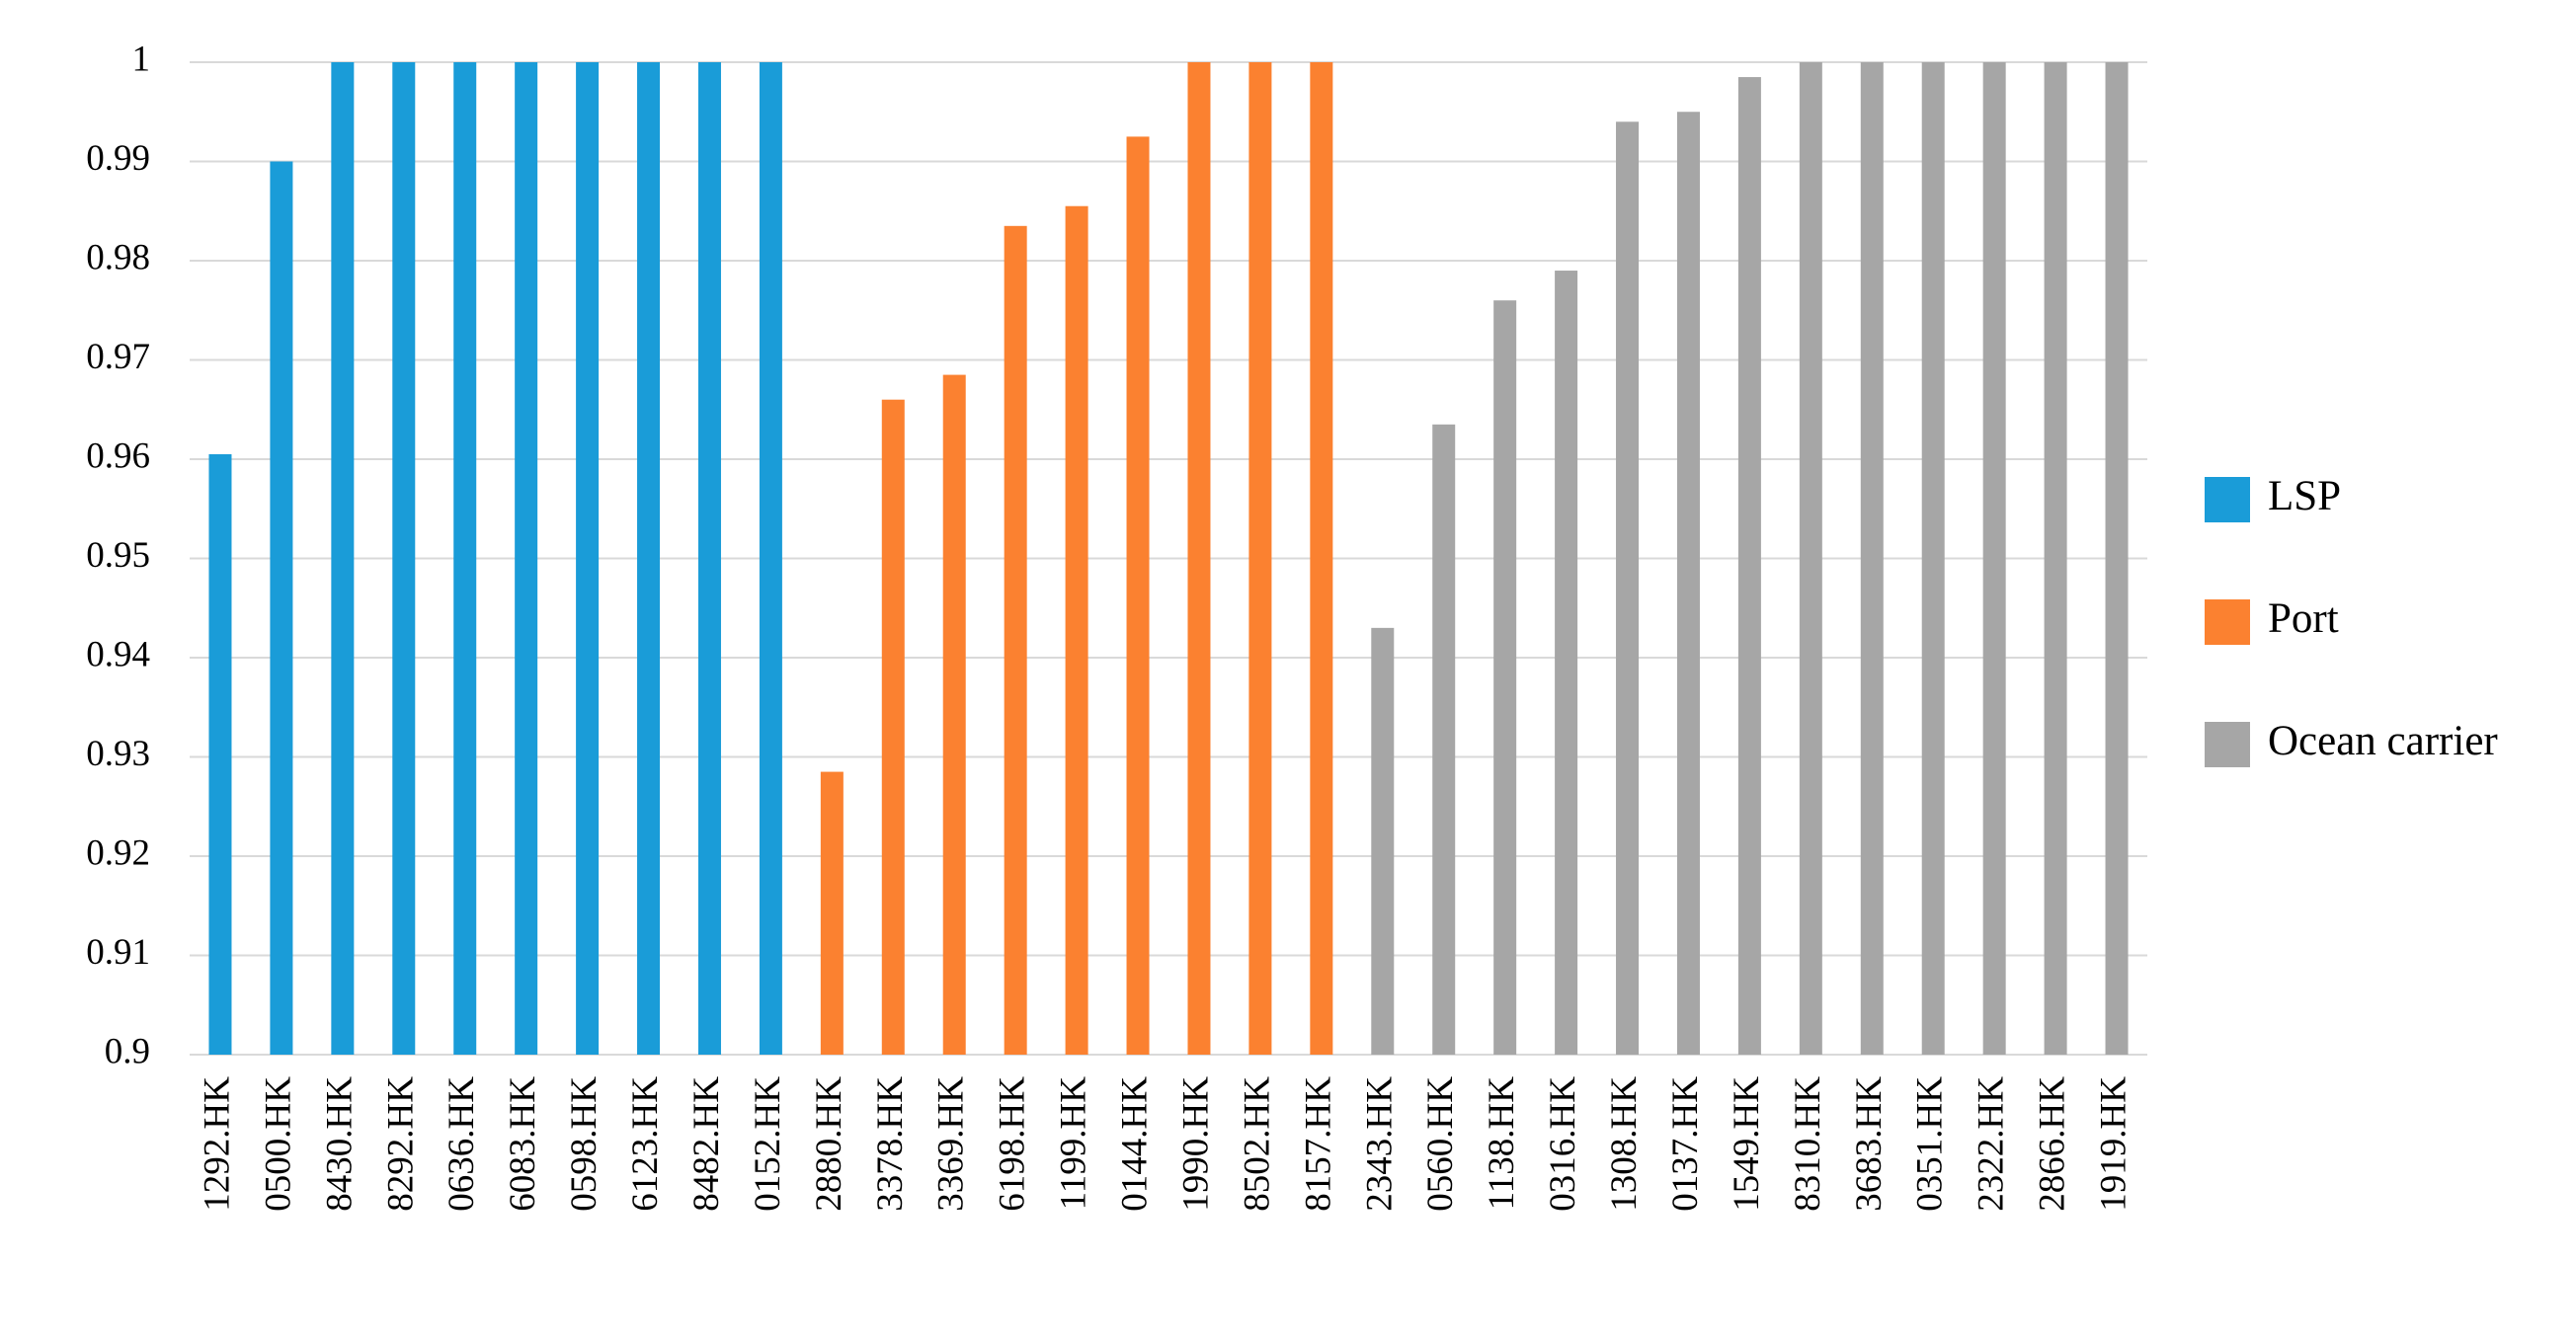  I want to click on x-tick-label: 1919.HK, so click(2114, 1144).